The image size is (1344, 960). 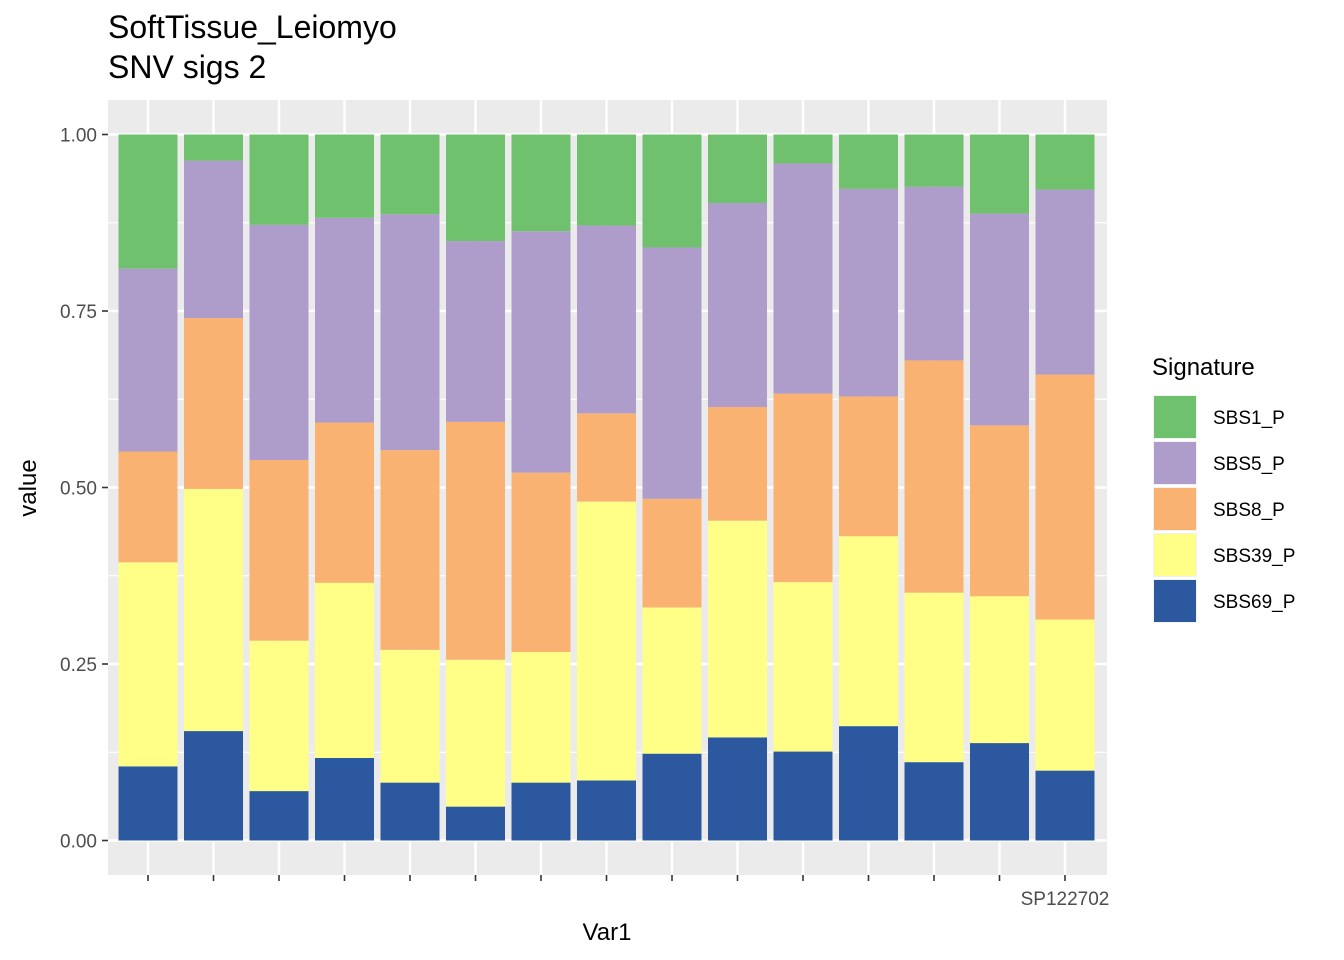 What do you see at coordinates (1249, 464) in the screenshot?
I see `legend-label: SBS5_P` at bounding box center [1249, 464].